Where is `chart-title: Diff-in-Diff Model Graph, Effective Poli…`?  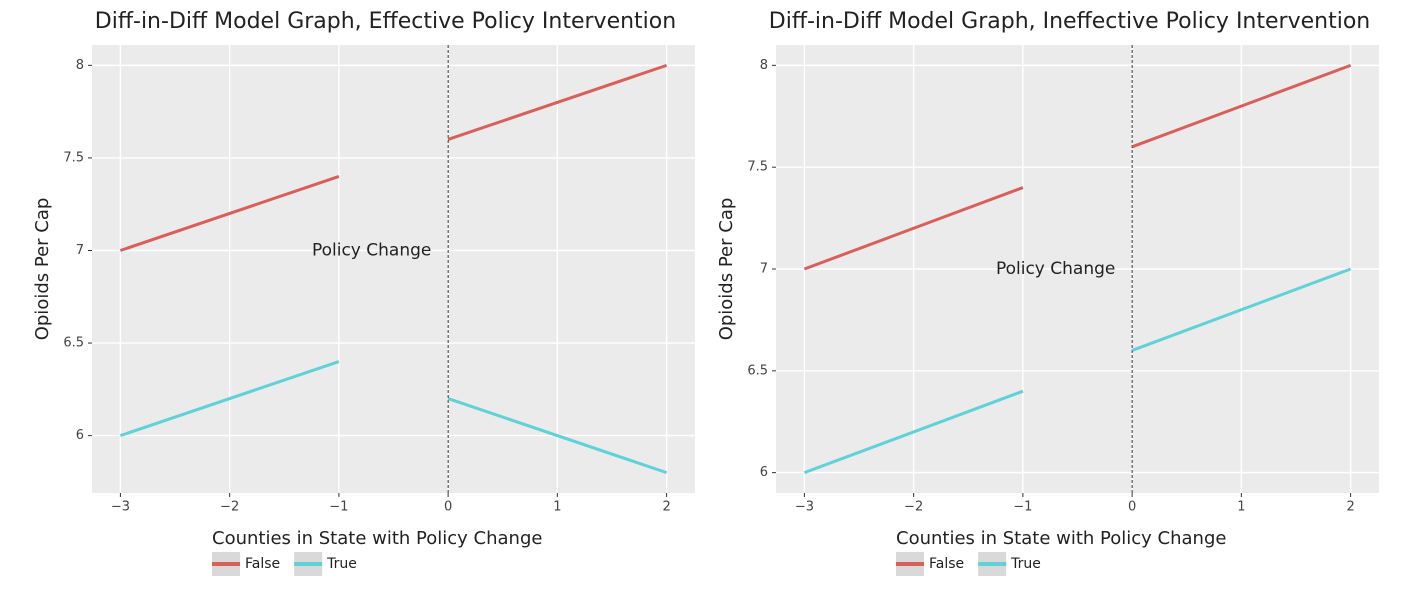 chart-title: Diff-in-Diff Model Graph, Effective Poli… is located at coordinates (385, 21).